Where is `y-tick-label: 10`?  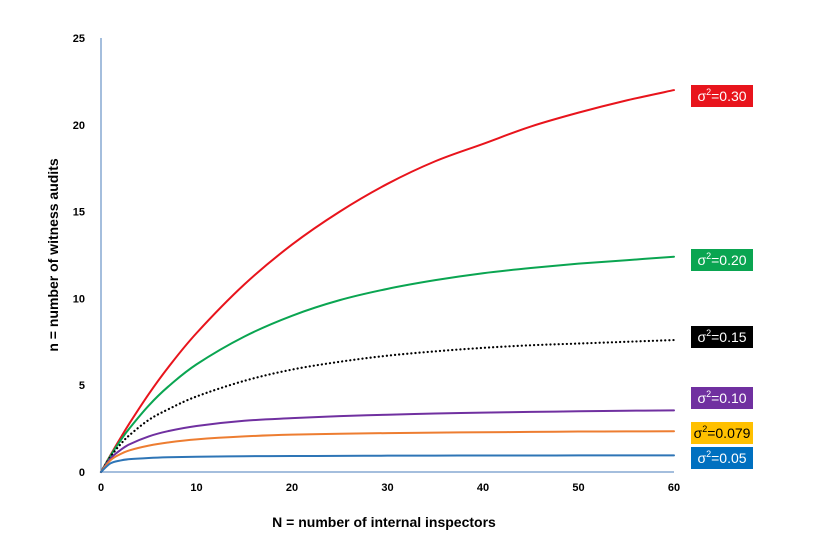
y-tick-label: 10 is located at coordinates (79, 299).